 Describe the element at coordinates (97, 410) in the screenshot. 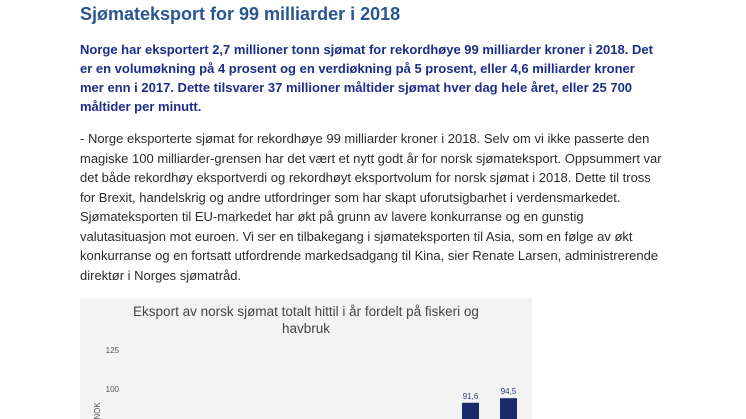

I see `y-axis-label: NOK` at that location.